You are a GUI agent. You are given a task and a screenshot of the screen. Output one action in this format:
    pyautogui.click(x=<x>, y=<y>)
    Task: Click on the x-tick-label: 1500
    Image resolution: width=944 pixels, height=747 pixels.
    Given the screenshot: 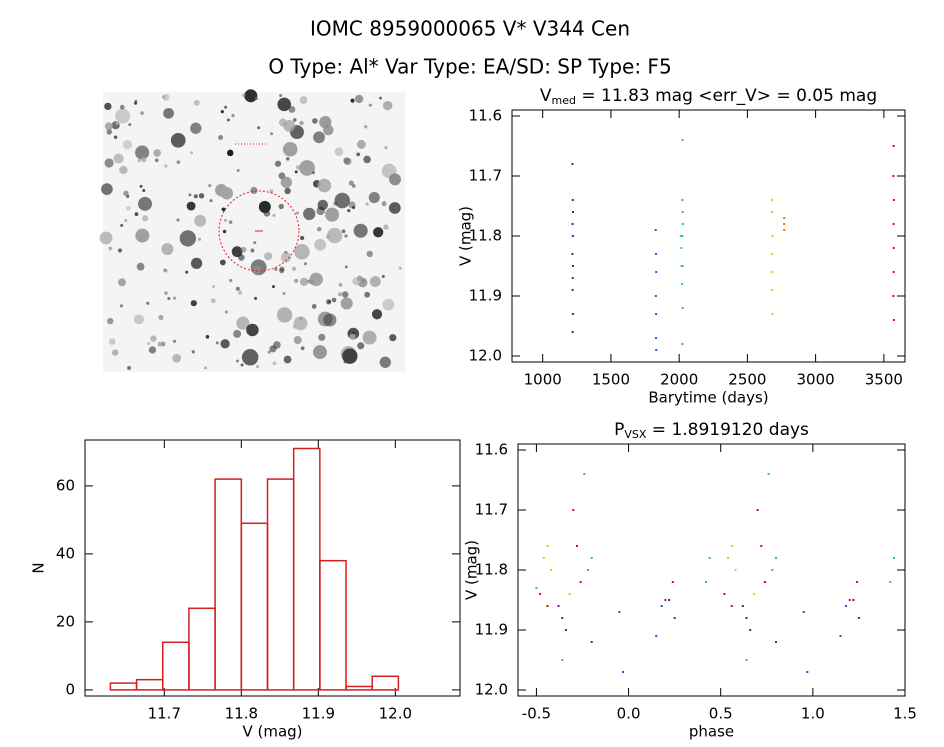 What is the action you would take?
    pyautogui.click(x=611, y=380)
    